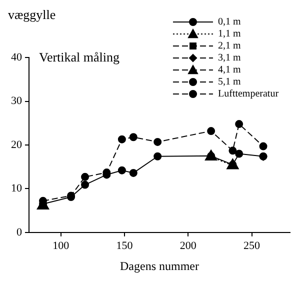  What do you see at coordinates (229, 82) in the screenshot?
I see `legend-label: 5,1 m` at bounding box center [229, 82].